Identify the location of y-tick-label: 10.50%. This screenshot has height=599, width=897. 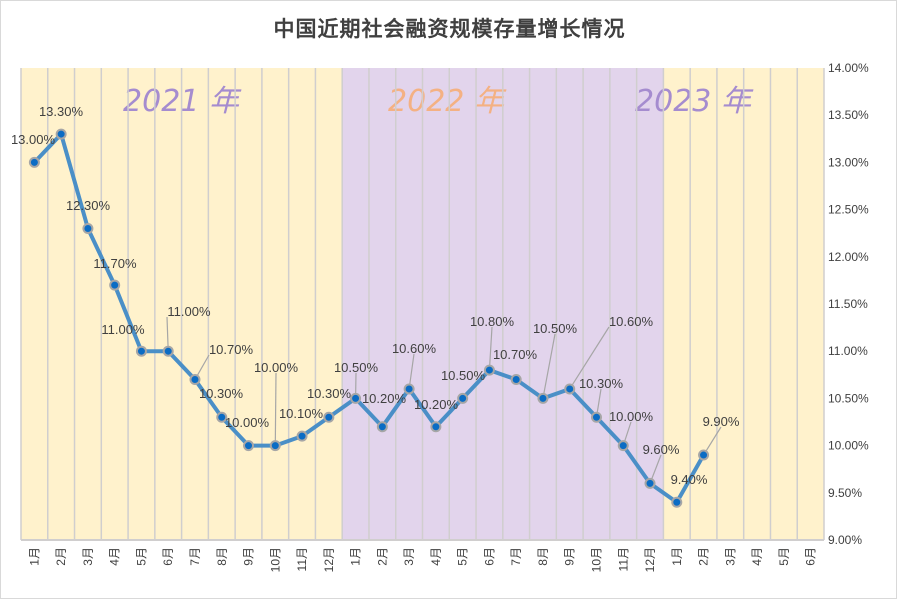
(848, 398).